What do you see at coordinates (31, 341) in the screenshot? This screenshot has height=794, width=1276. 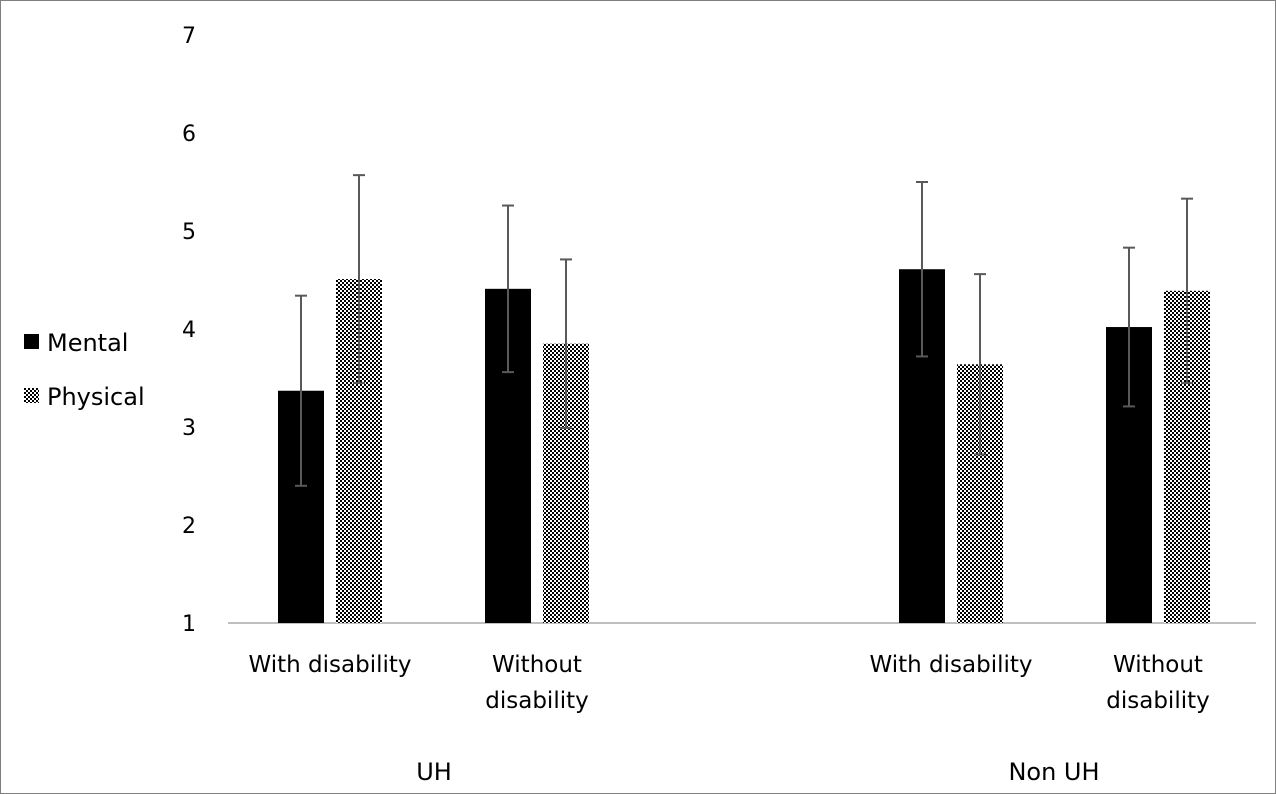 I see `legend-swatch-mental` at bounding box center [31, 341].